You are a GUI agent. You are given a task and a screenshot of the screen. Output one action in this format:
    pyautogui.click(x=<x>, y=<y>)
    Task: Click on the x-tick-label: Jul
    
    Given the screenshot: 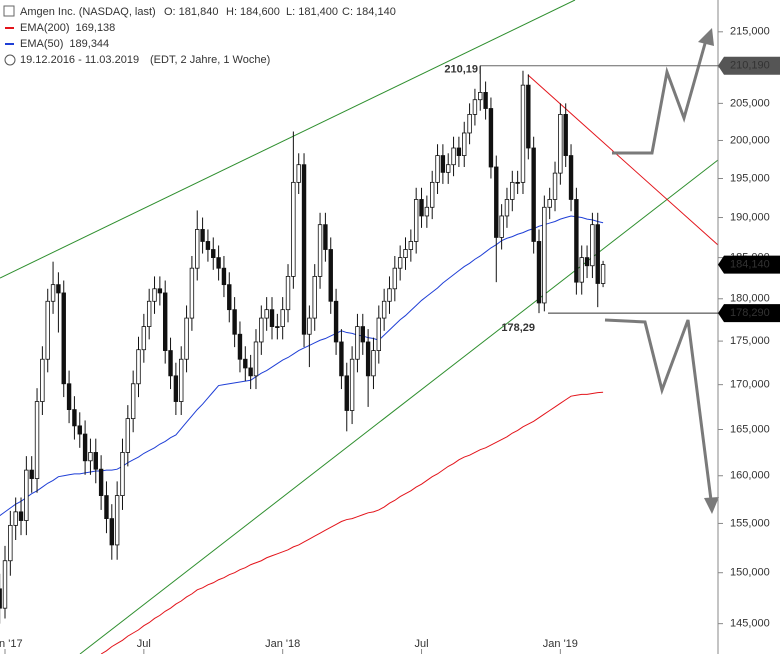 What is the action you would take?
    pyautogui.click(x=421, y=644)
    